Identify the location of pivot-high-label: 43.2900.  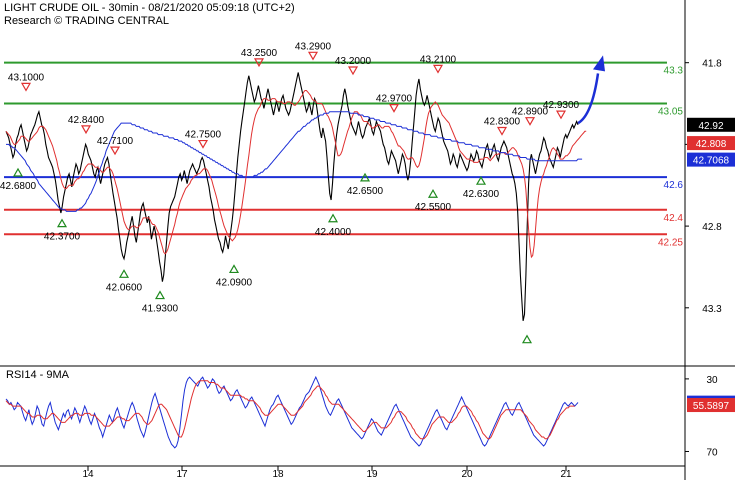
(313, 46).